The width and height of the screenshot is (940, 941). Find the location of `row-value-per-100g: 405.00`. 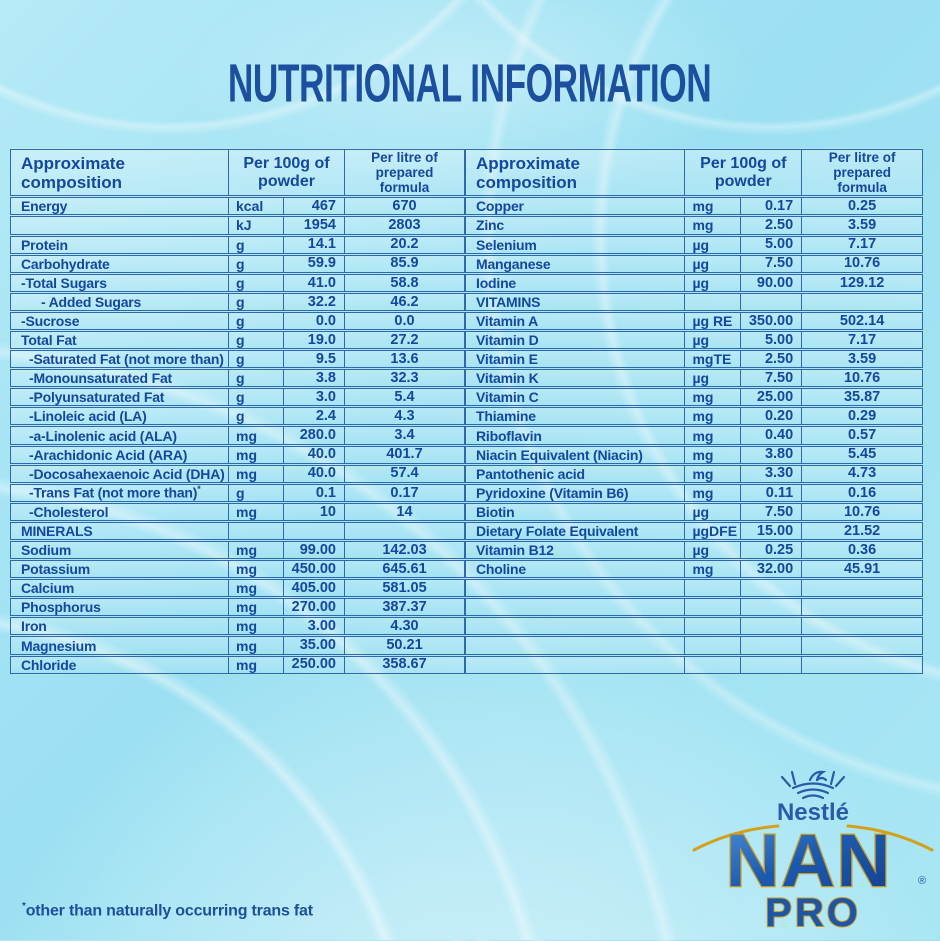

row-value-per-100g: 405.00 is located at coordinates (314, 588).